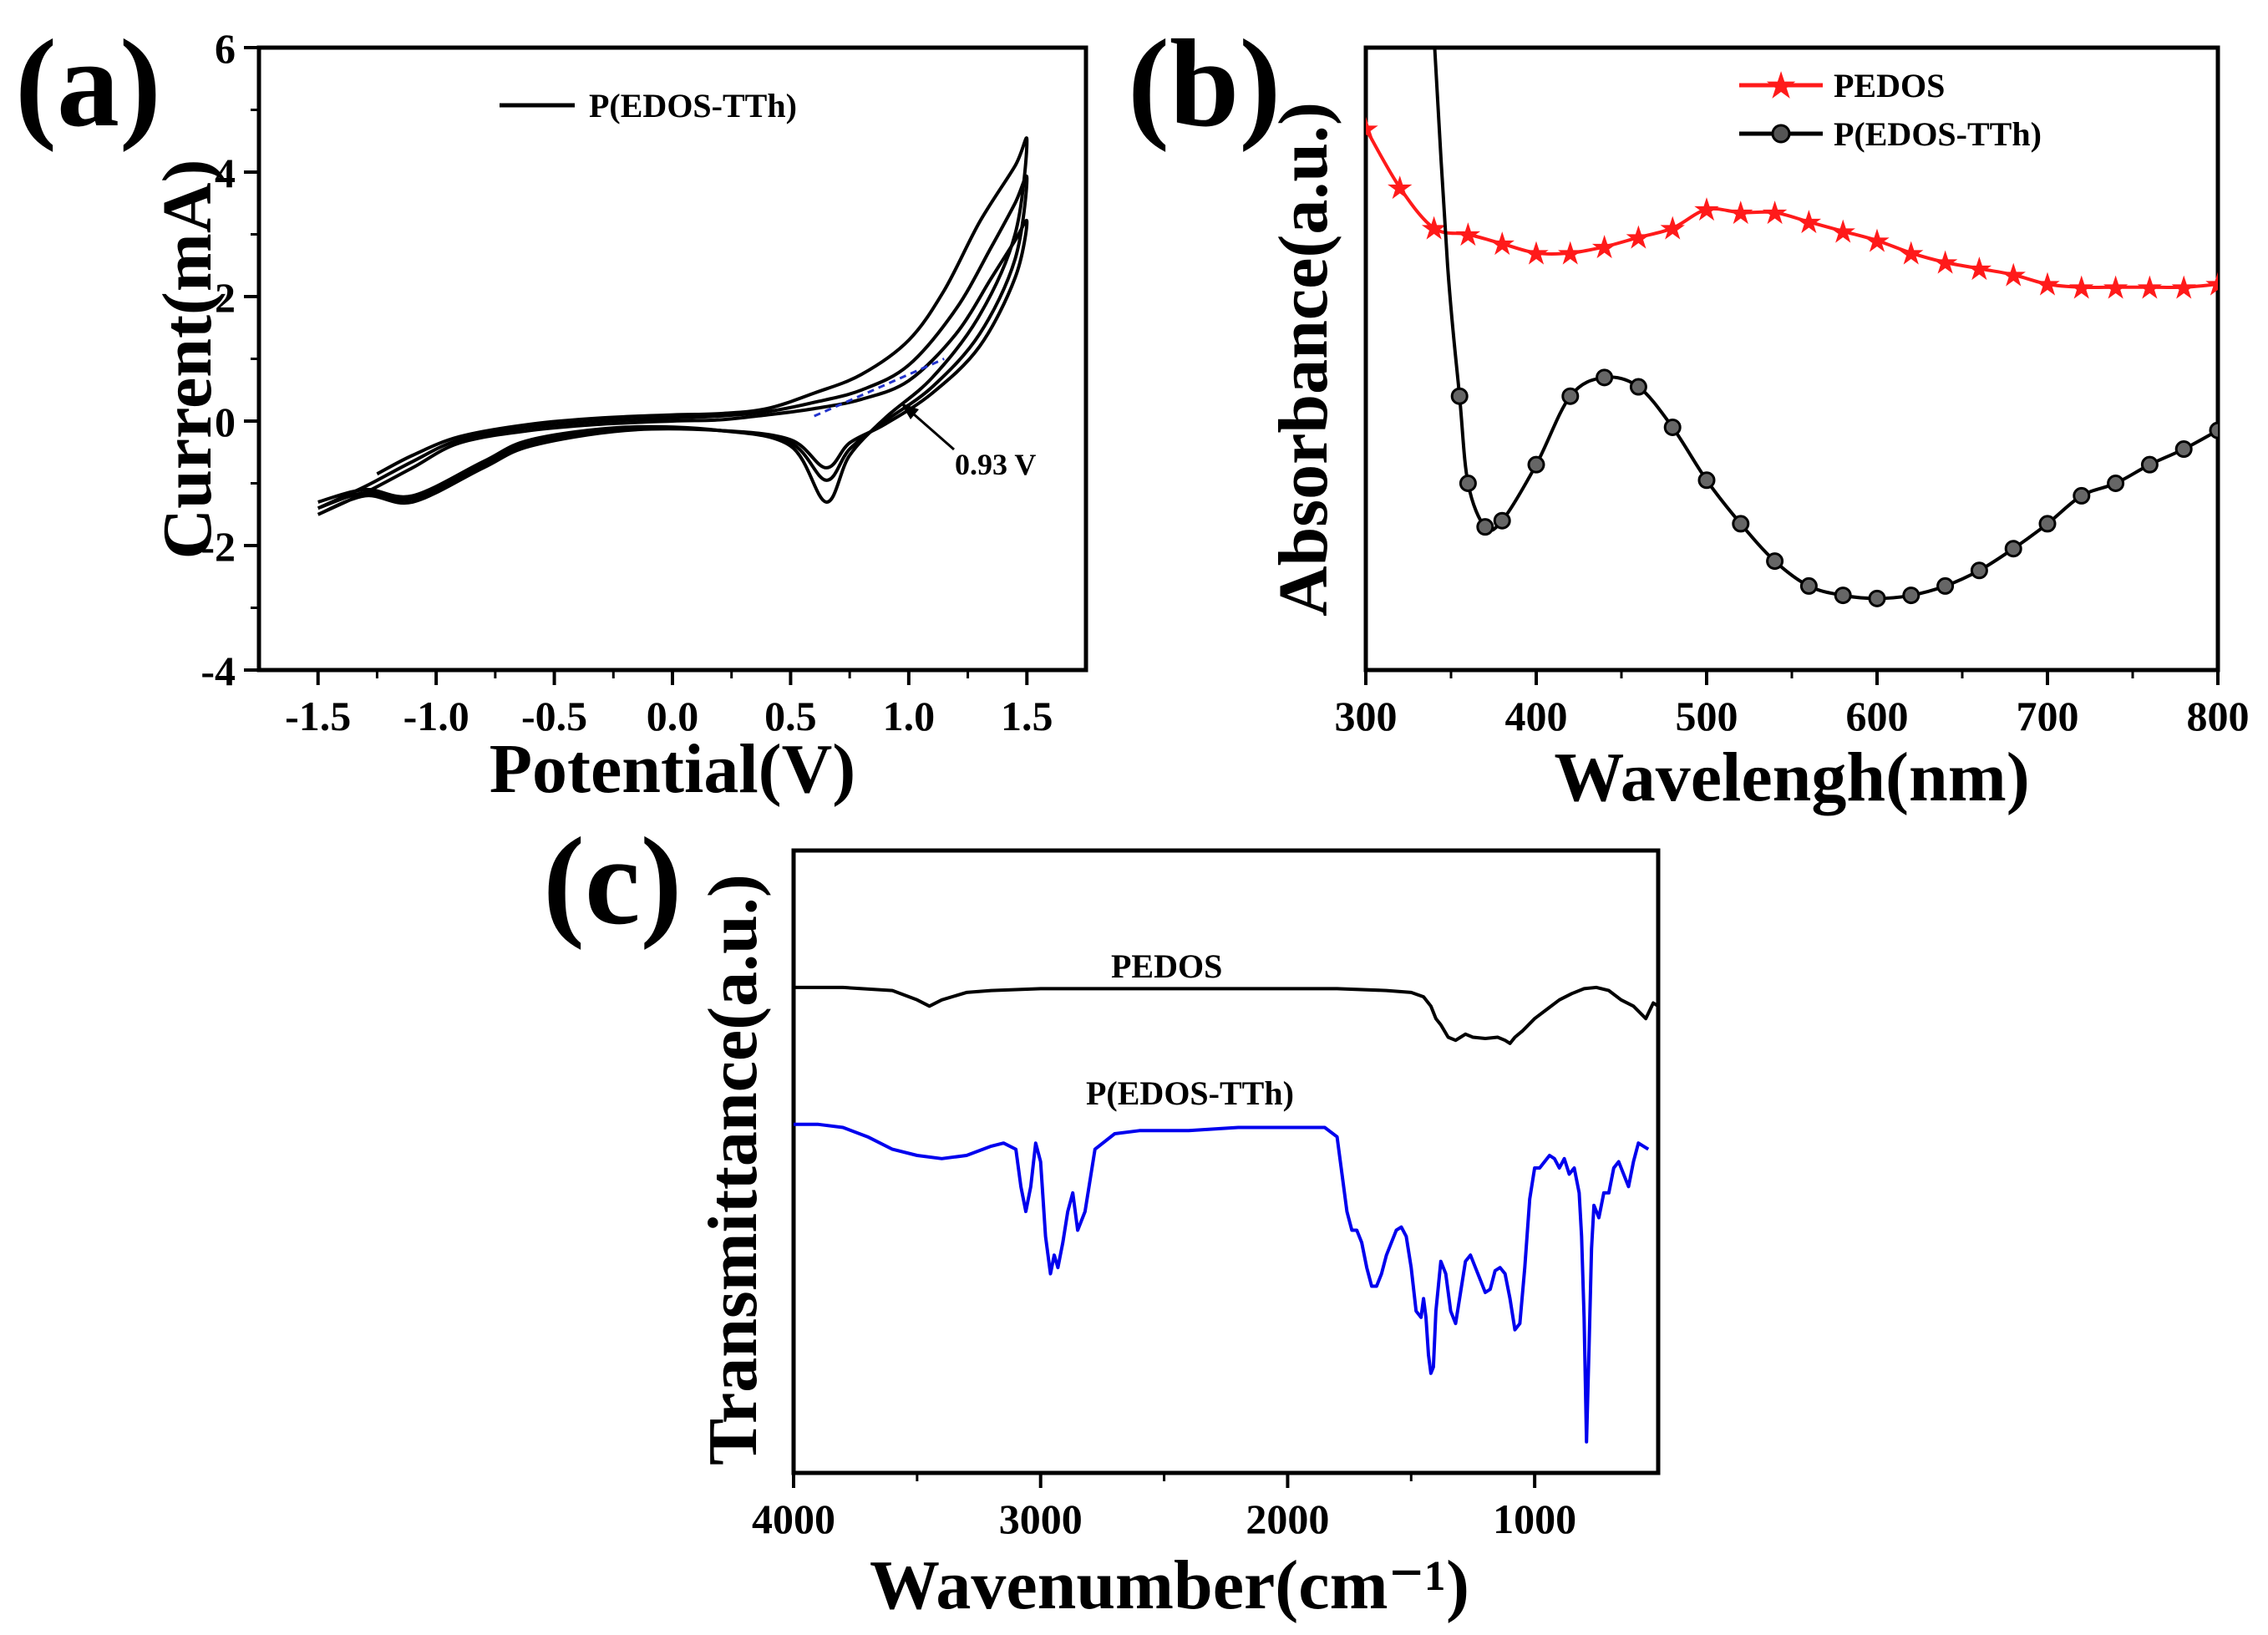 The image size is (2268, 1635). Describe the element at coordinates (968, 442) in the screenshot. I see `annotation-a: 0.93 V` at that location.